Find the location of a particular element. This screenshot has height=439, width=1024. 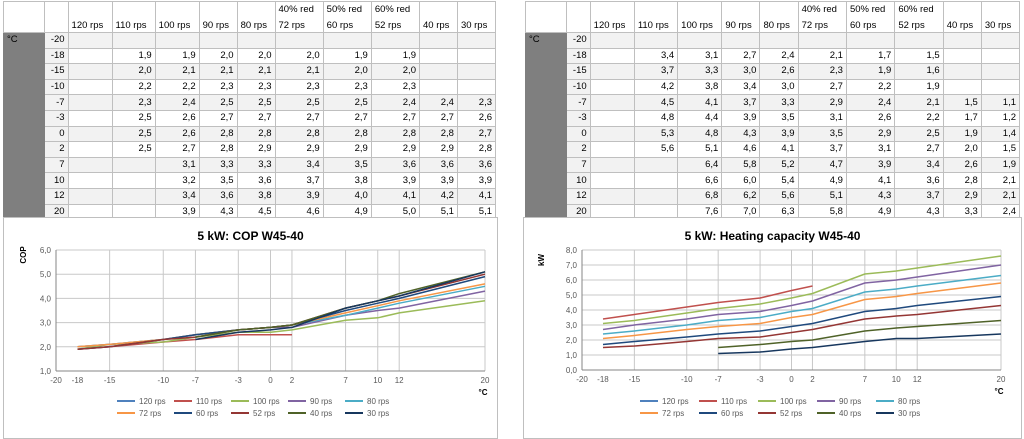

series-line-72-rps is located at coordinates (802, 311).